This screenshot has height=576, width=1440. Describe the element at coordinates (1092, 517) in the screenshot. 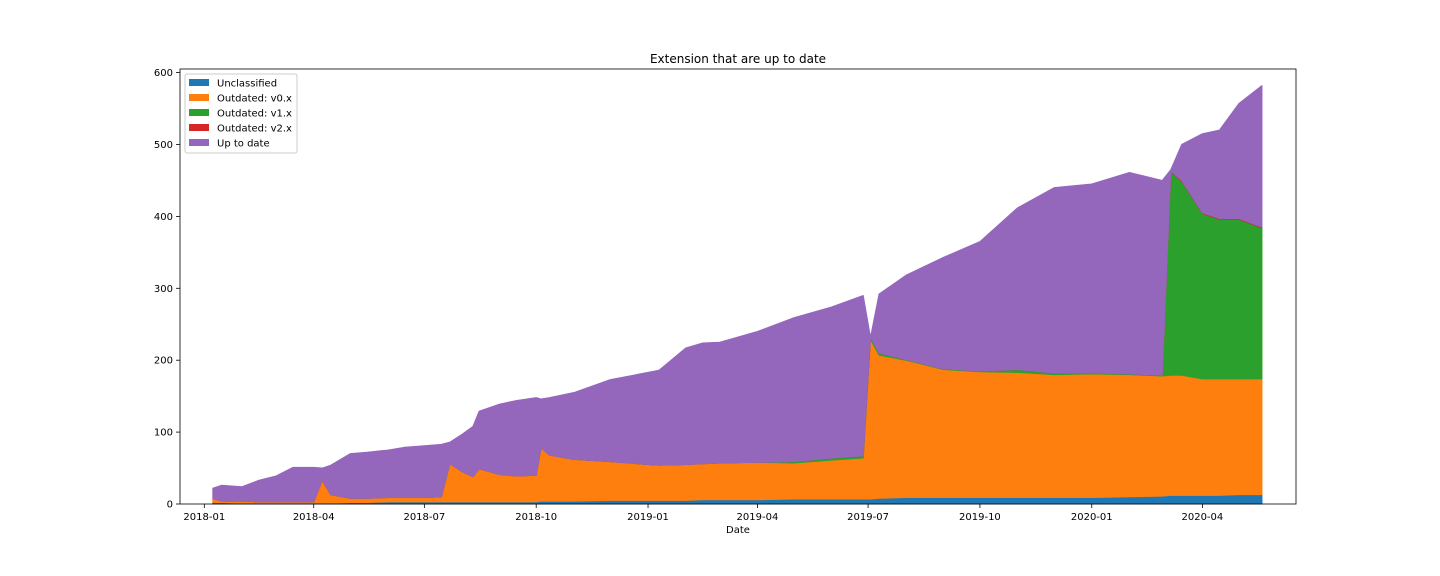

I see `x-tick-label: 2020-01` at that location.